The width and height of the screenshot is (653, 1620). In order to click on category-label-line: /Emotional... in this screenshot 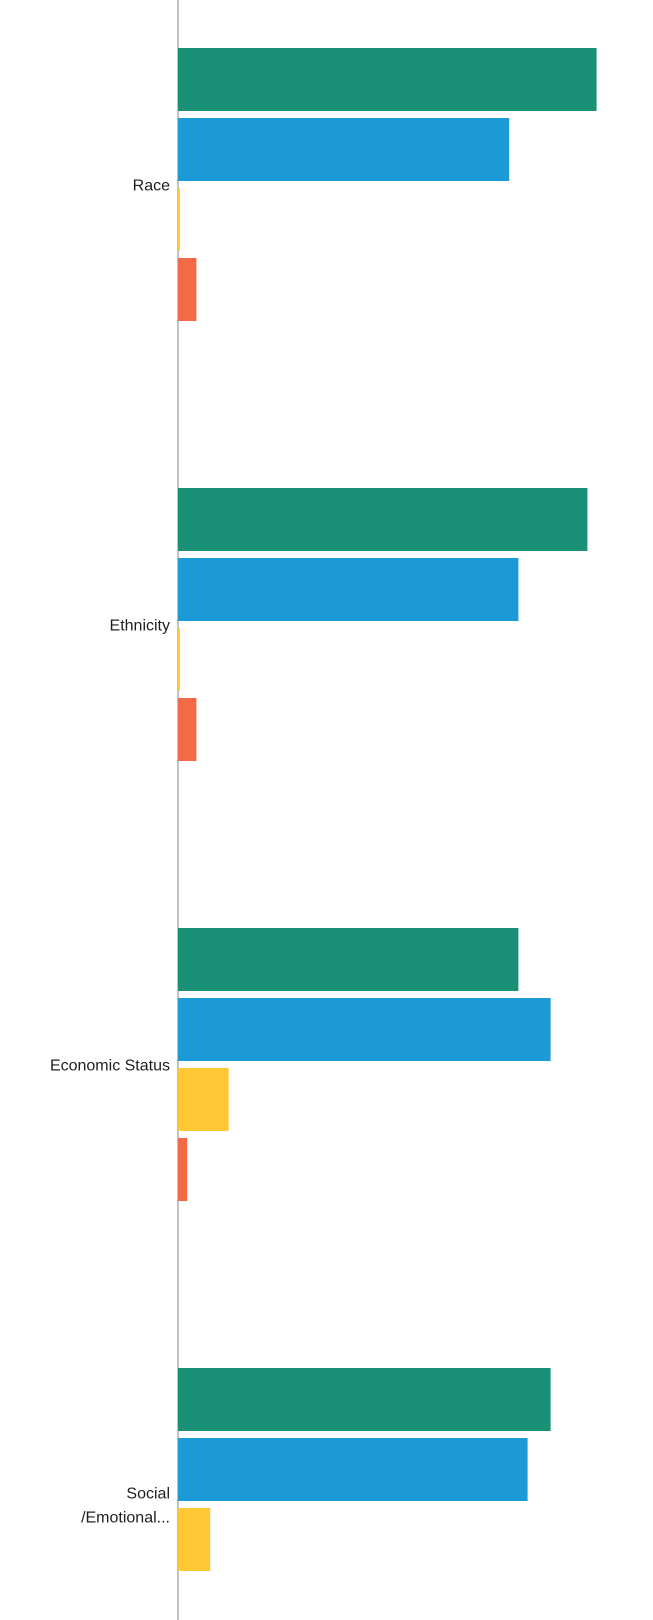, I will do `click(125, 1518)`.